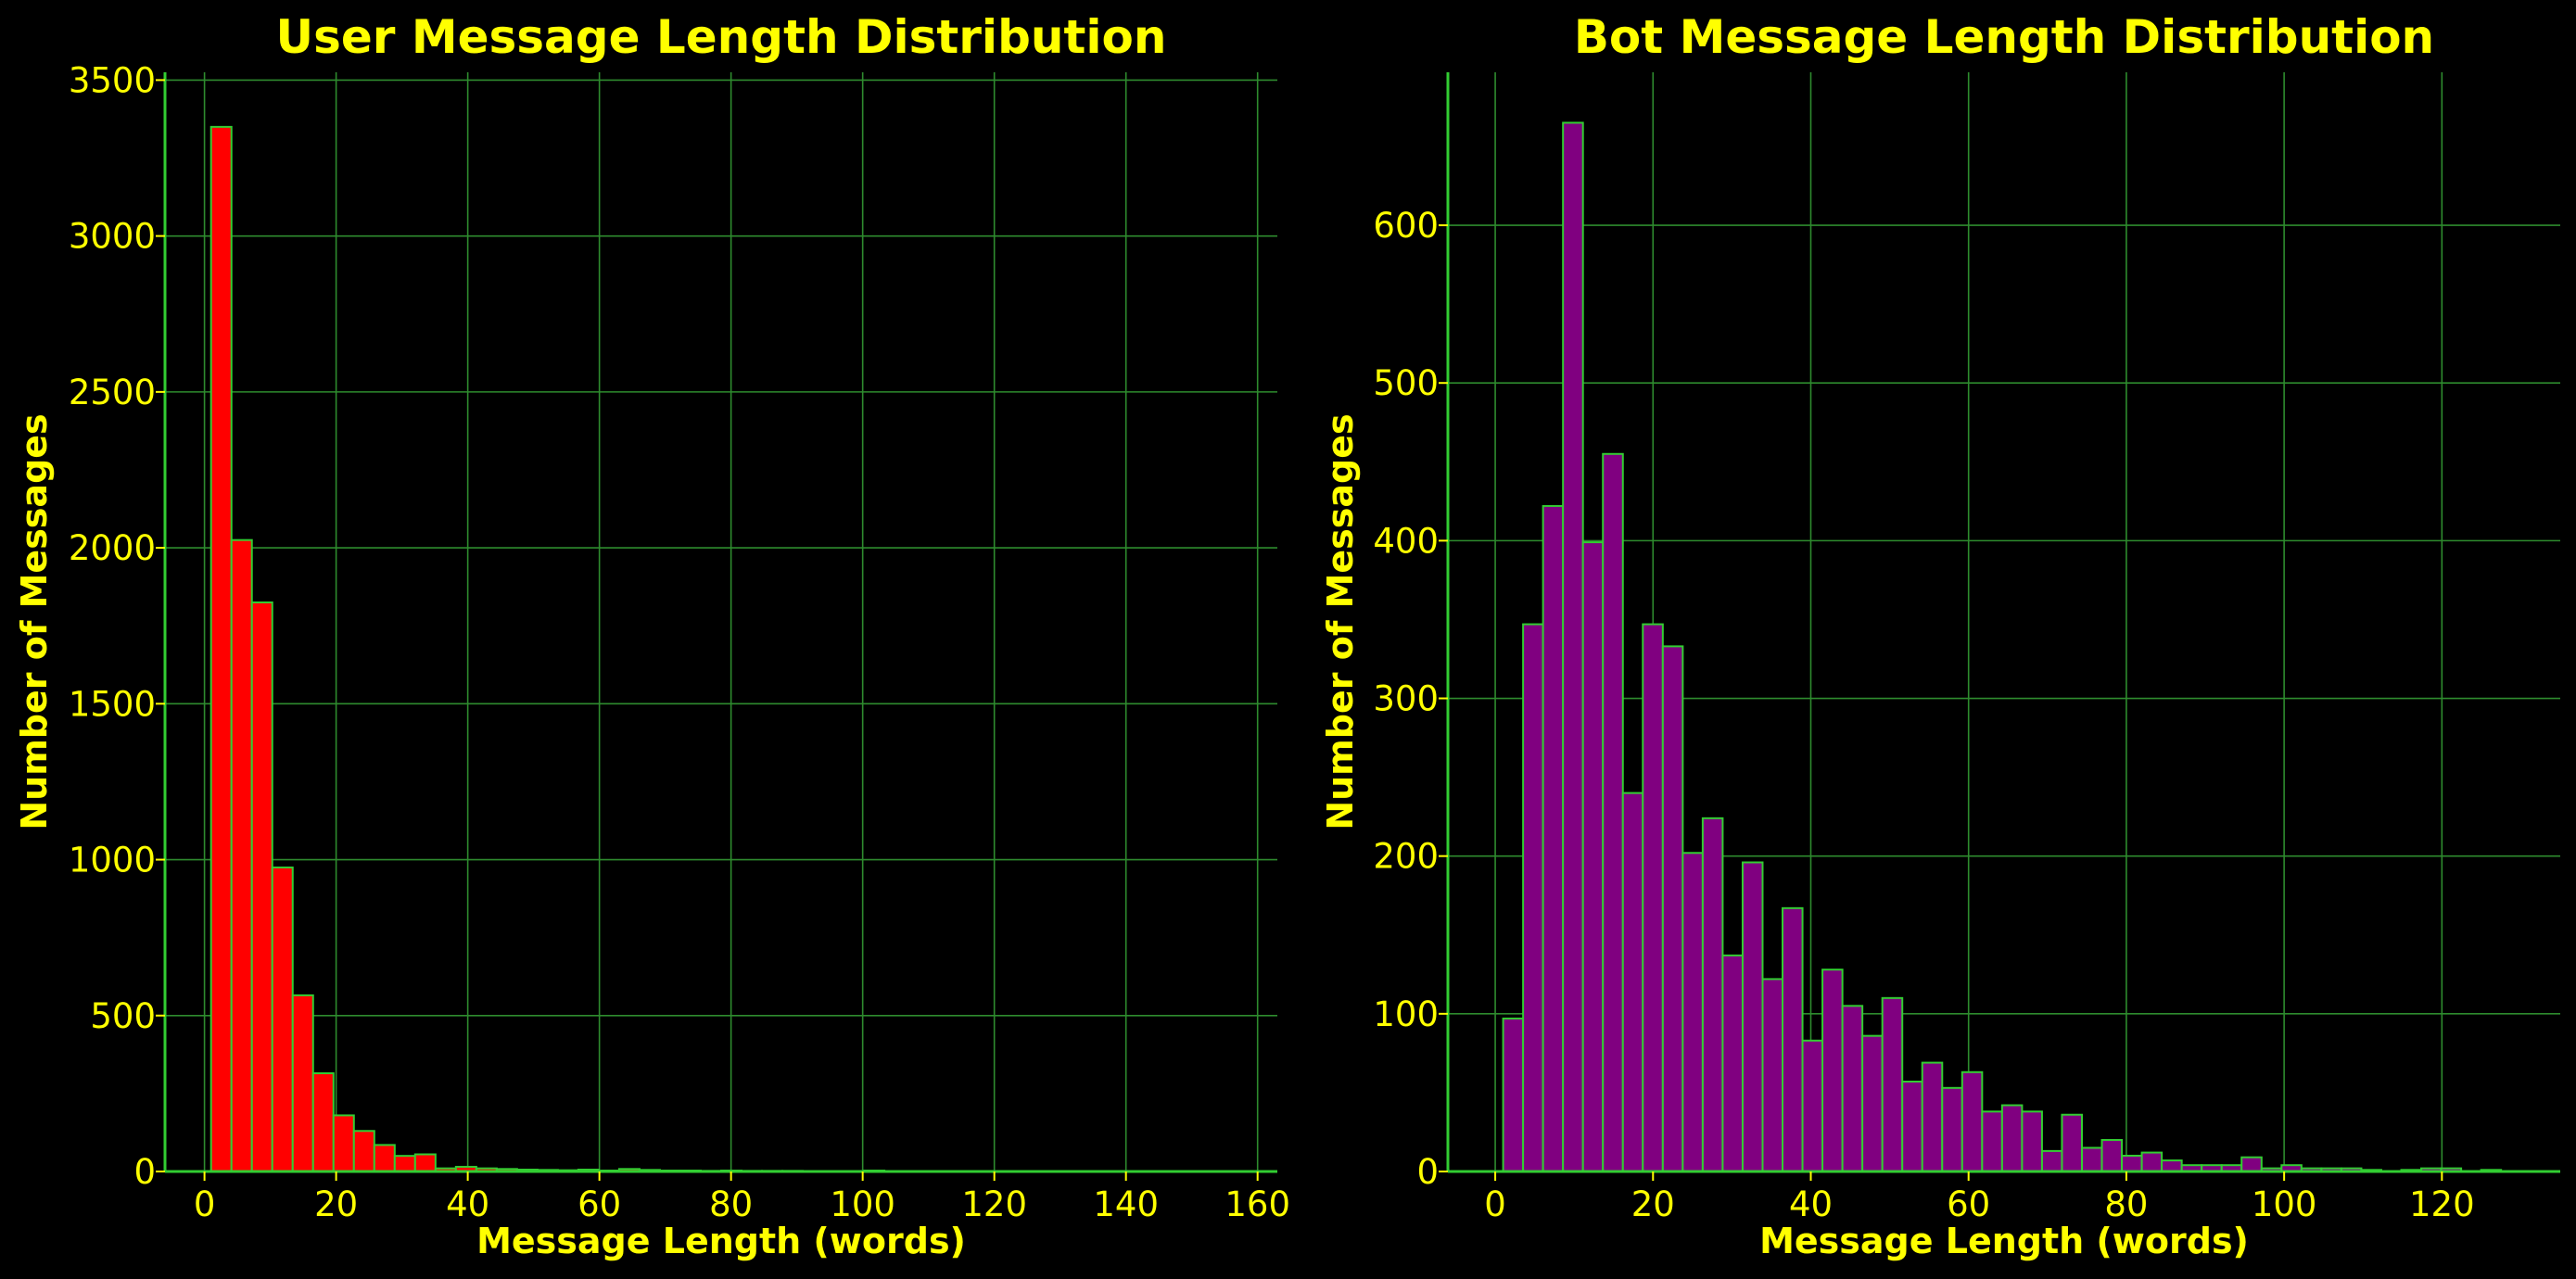 This screenshot has height=1279, width=2576. Describe the element at coordinates (1406, 541) in the screenshot. I see `y-tick-label: 400` at that location.